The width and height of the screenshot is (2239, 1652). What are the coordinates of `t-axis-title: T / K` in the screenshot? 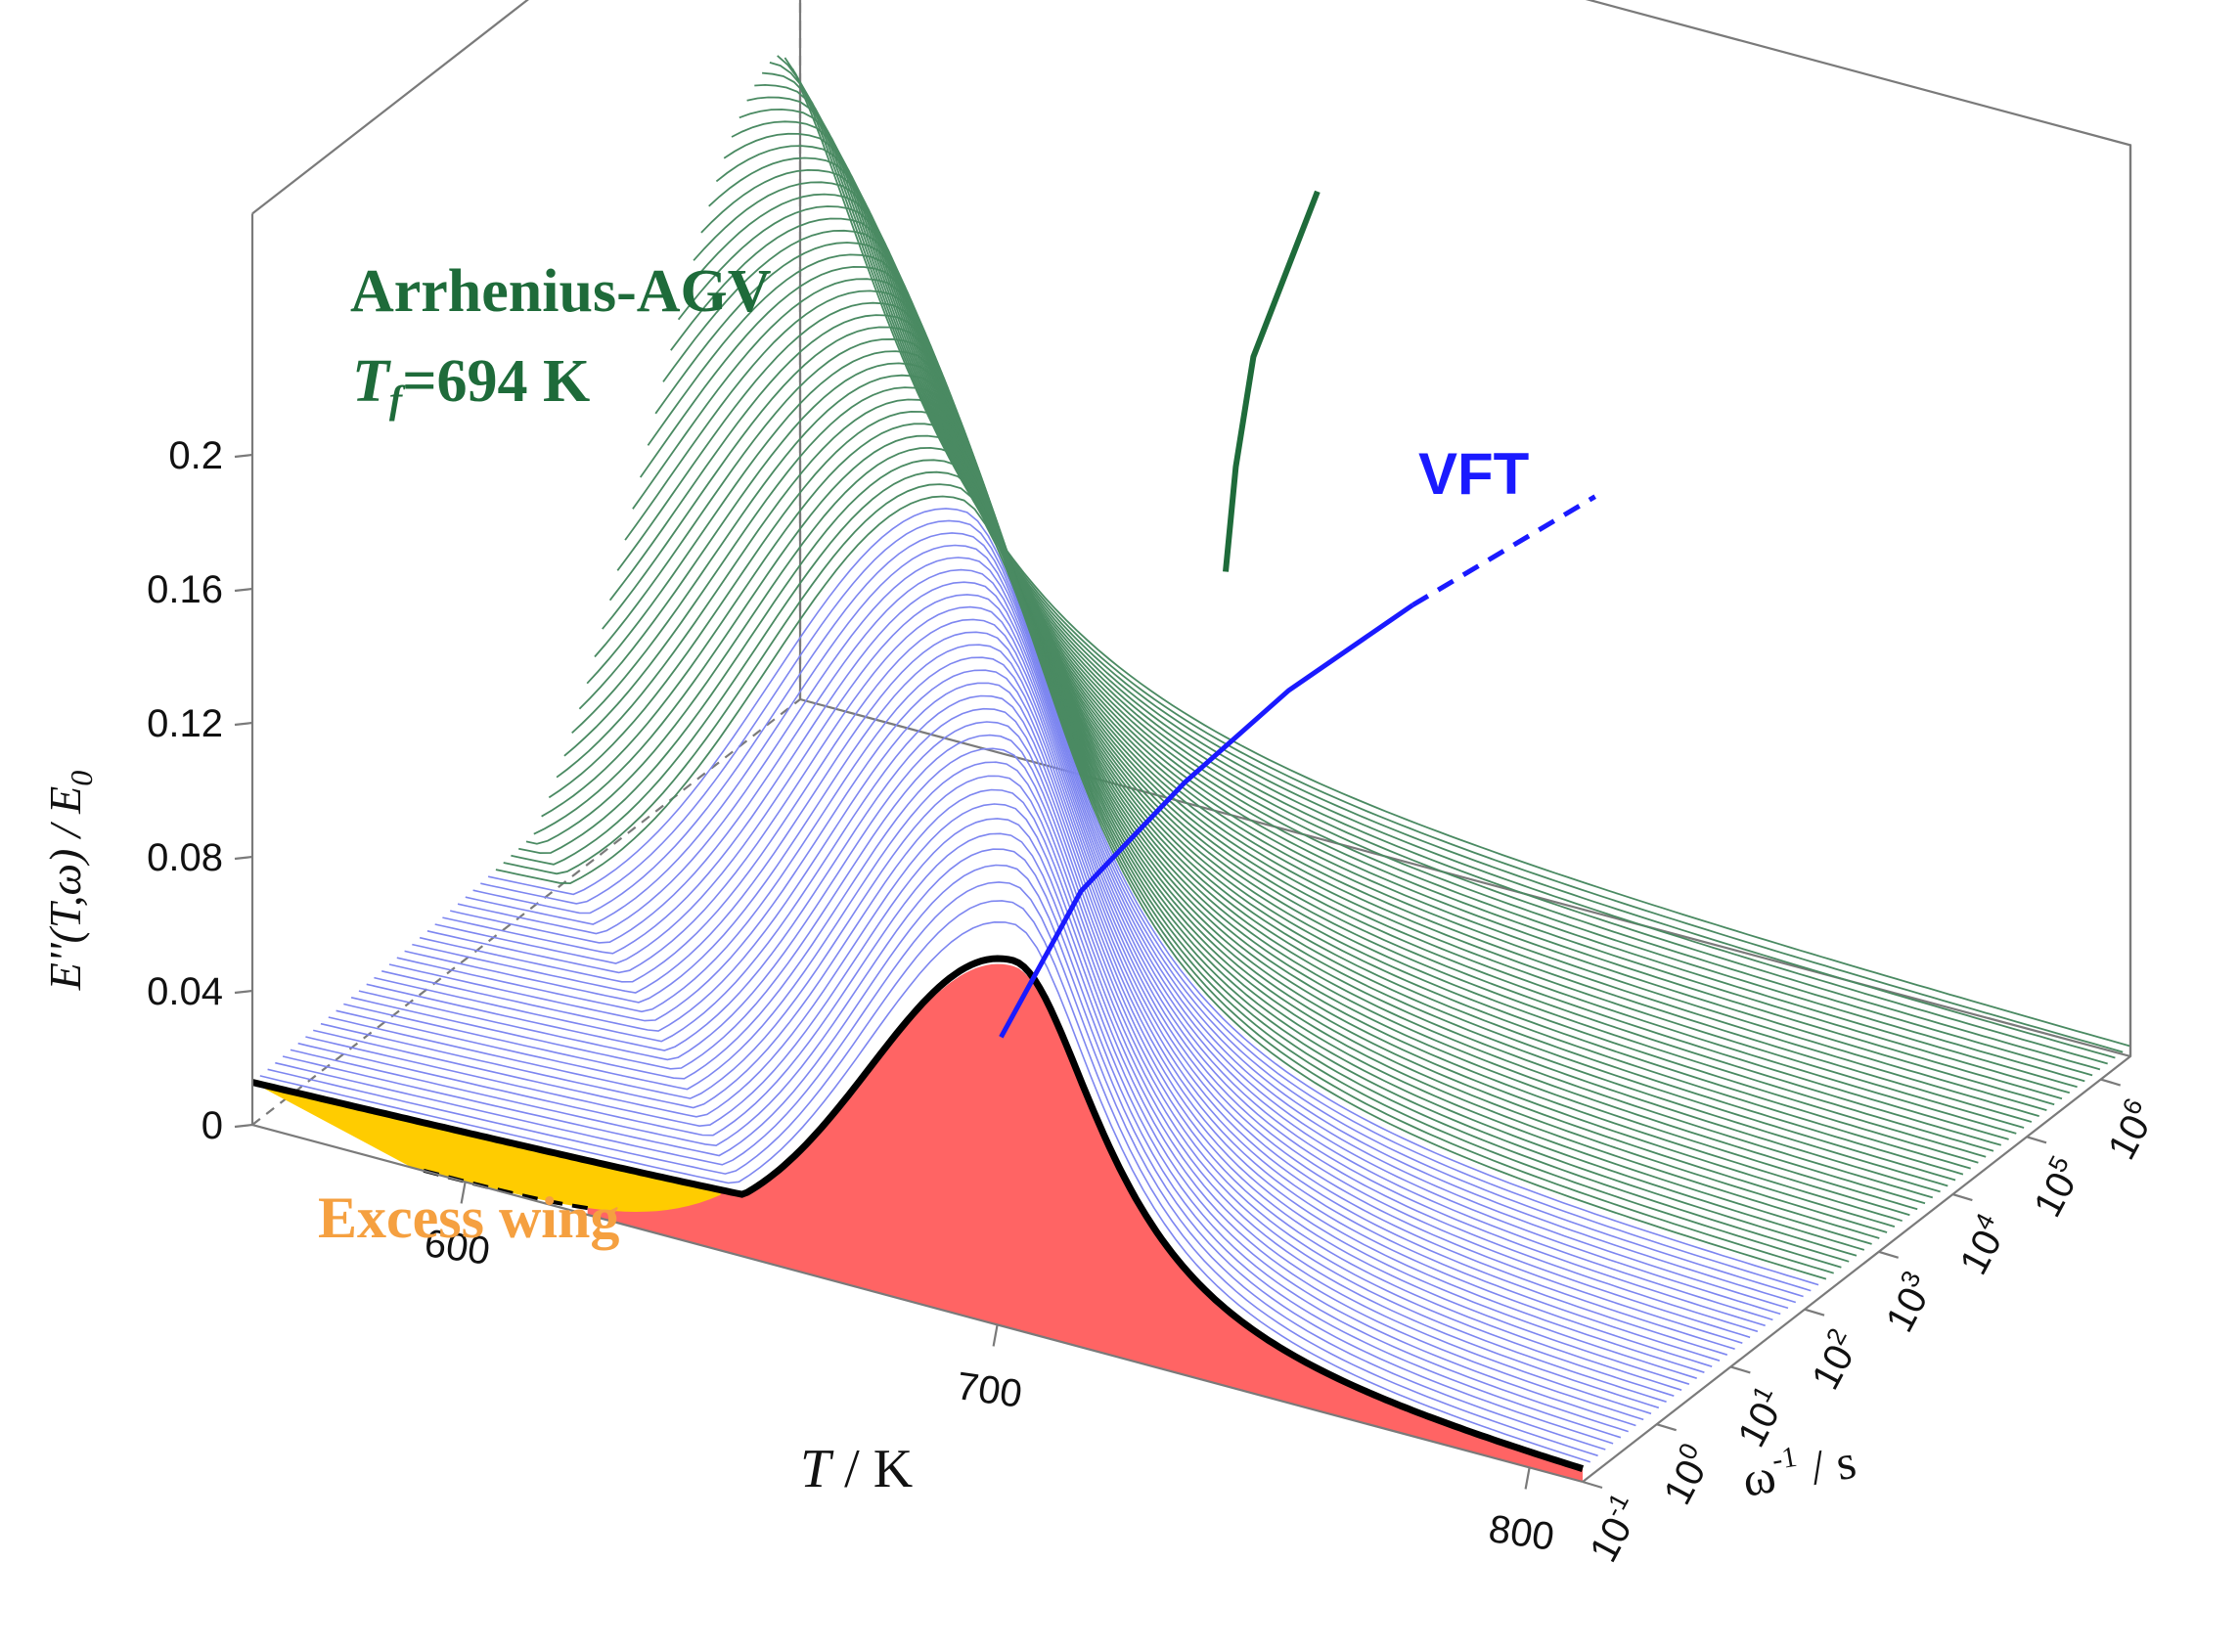 It's located at (856, 1469).